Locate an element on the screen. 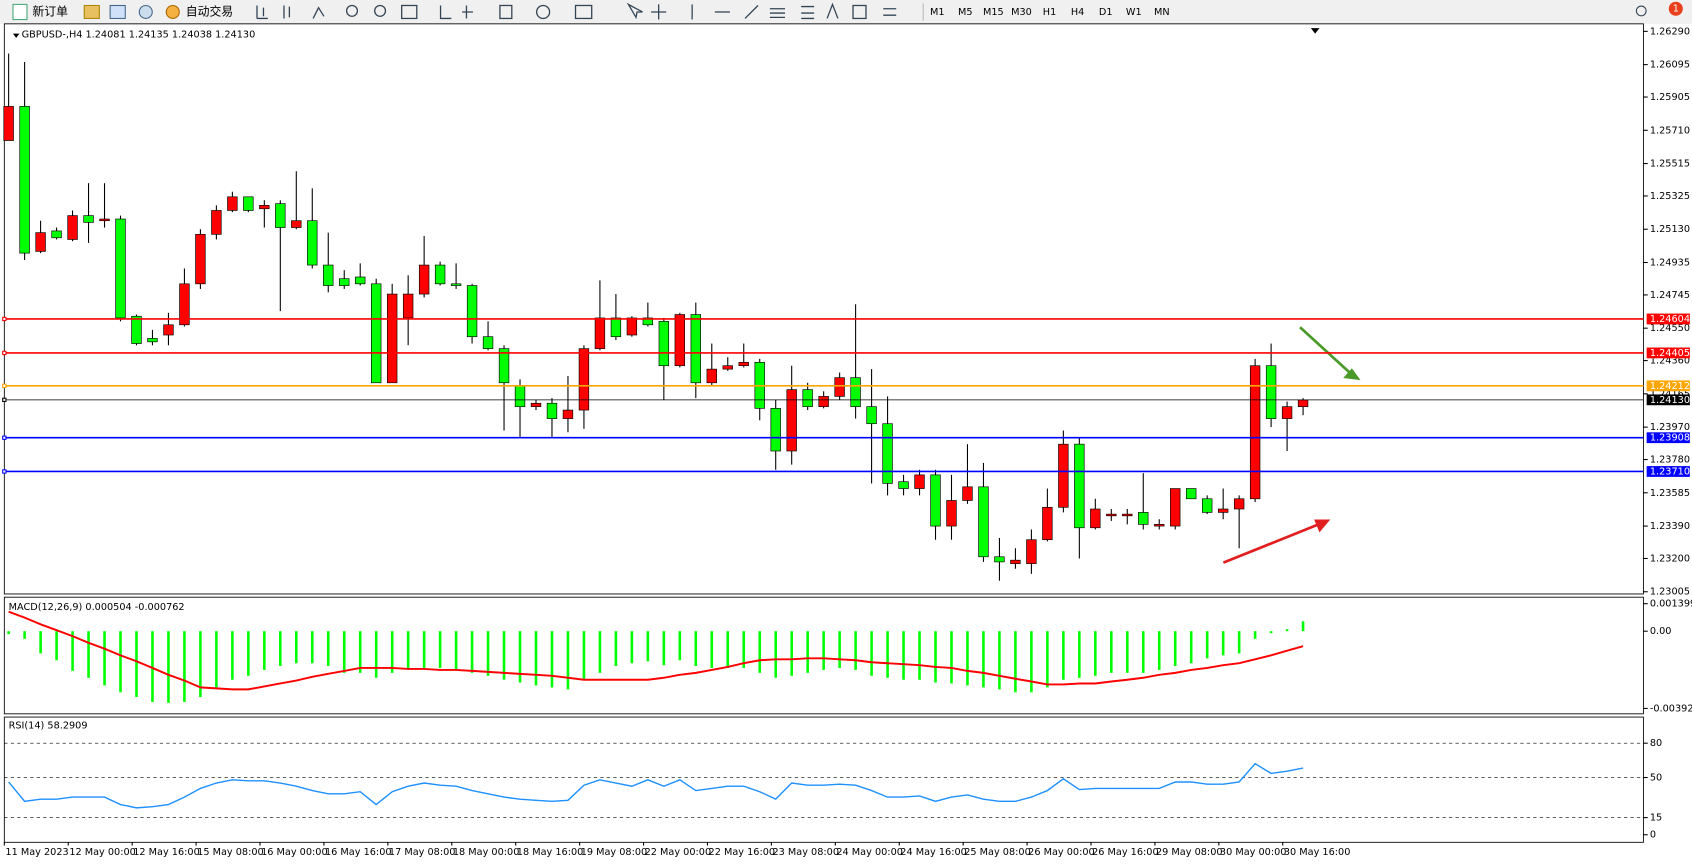 The image size is (1692, 864). price-tag is located at coordinates (1668, 438).